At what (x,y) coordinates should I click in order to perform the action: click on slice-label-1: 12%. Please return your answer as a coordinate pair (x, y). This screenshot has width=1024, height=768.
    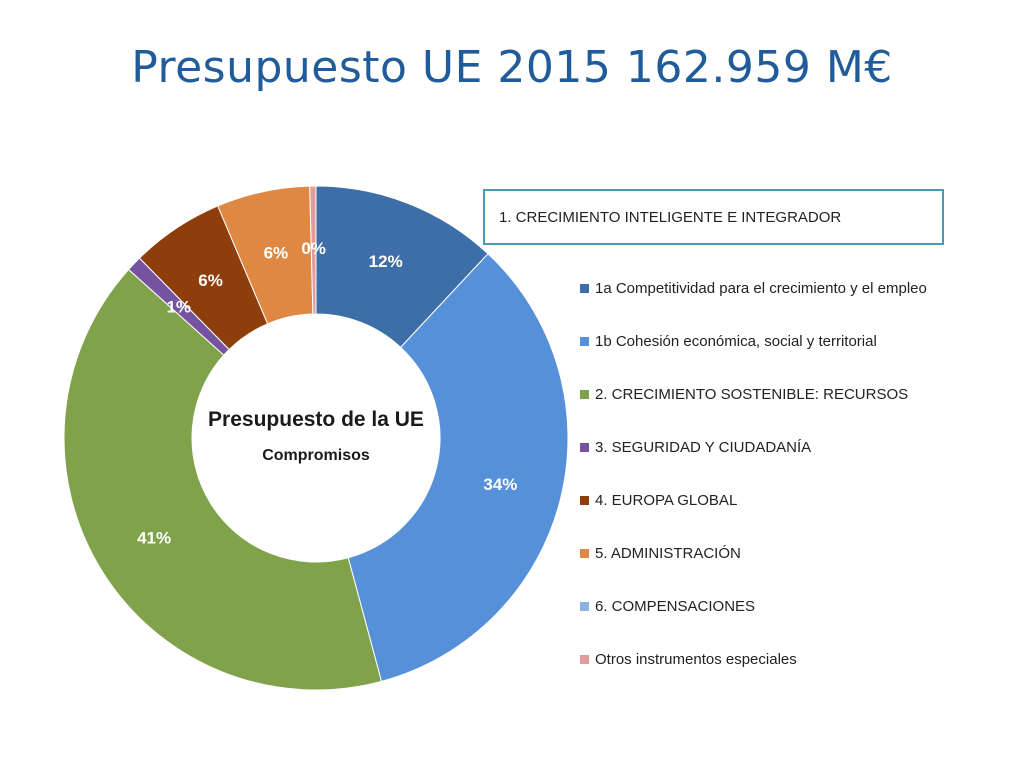
    Looking at the image, I should click on (386, 261).